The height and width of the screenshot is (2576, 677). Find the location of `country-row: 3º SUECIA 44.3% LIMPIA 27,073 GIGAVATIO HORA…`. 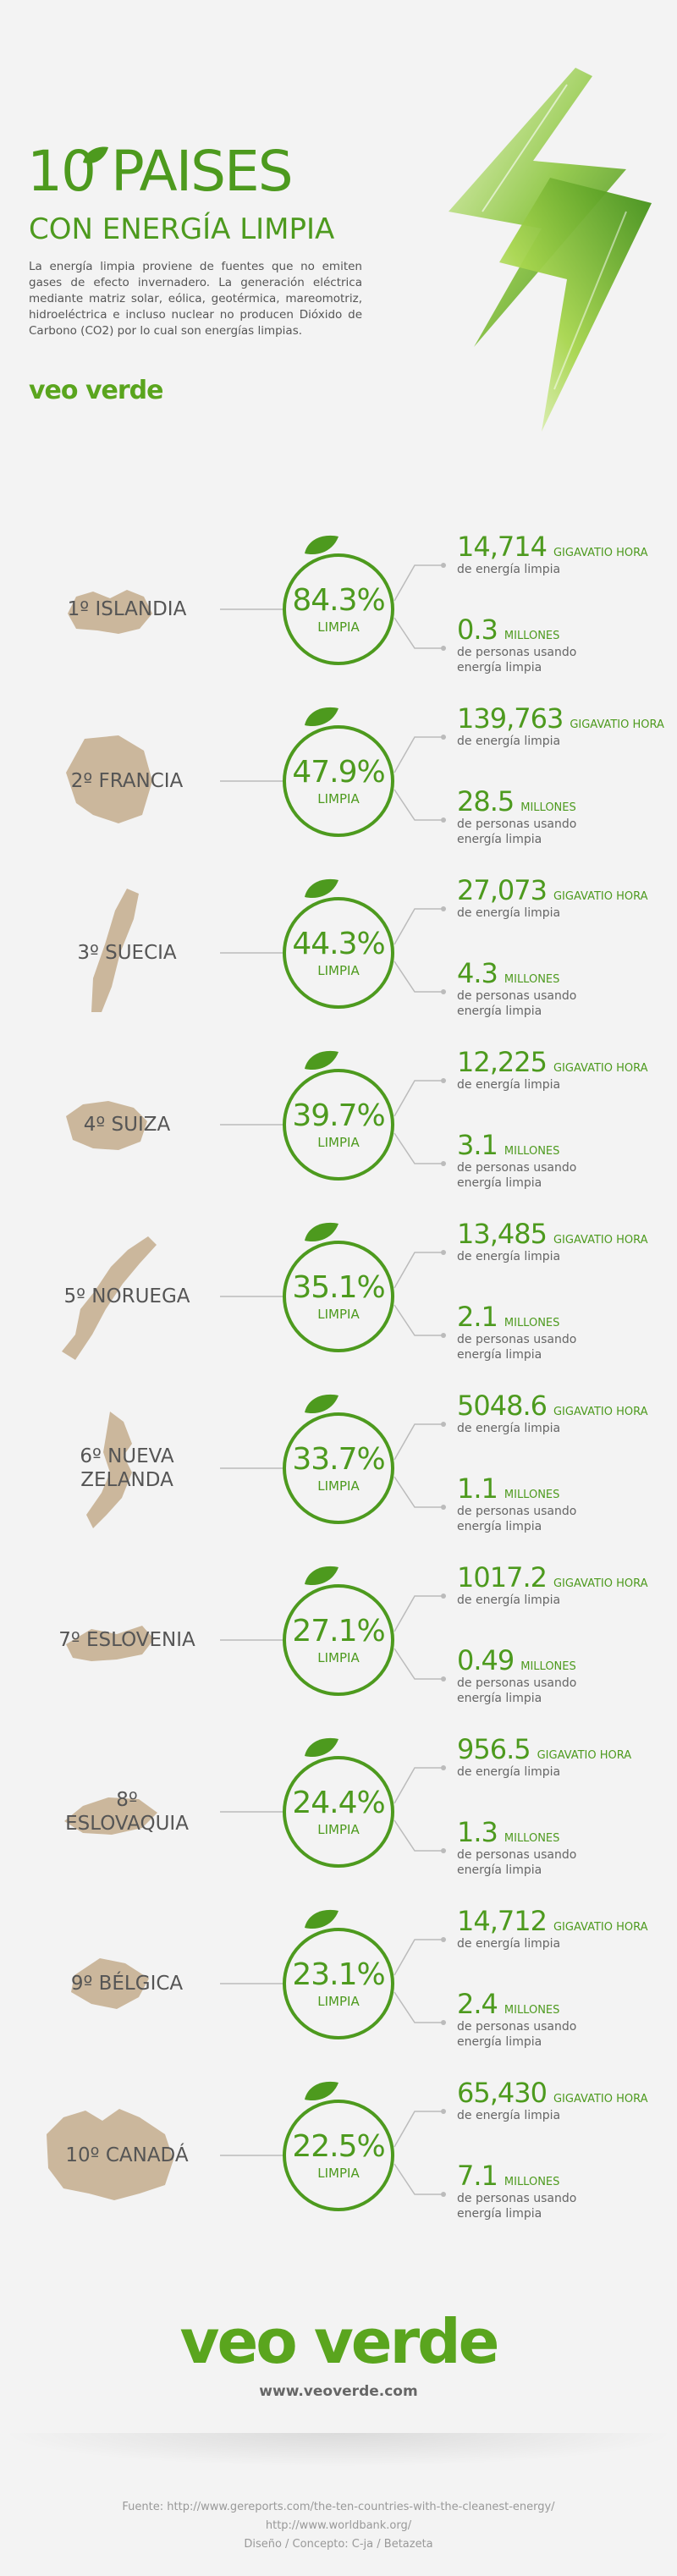

country-row: 3º SUECIA 44.3% LIMPIA 27,073 GIGAVATIO HORA… is located at coordinates (338, 953).